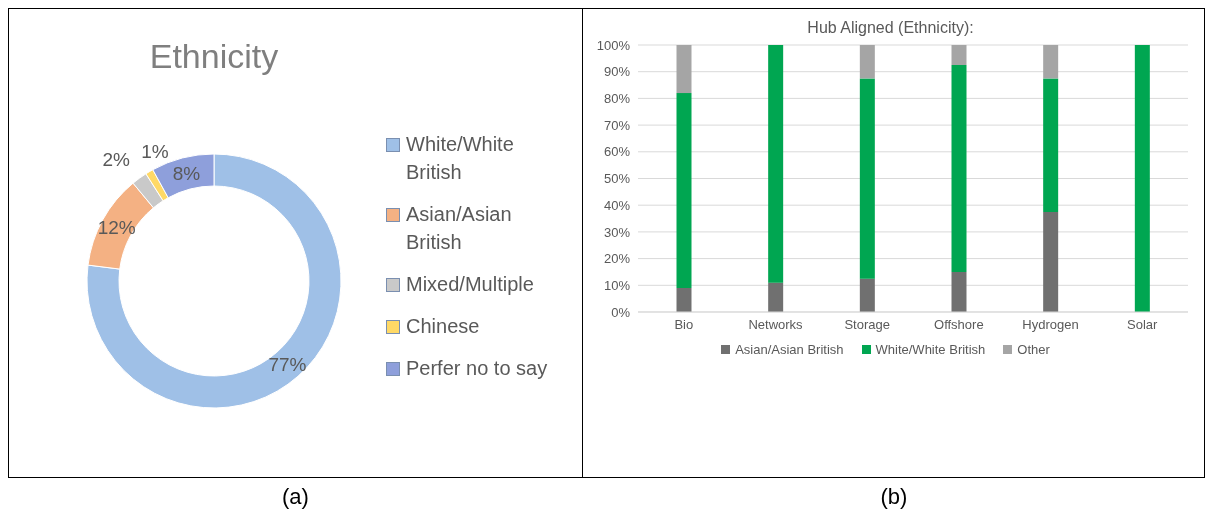 The width and height of the screenshot is (1208, 516). What do you see at coordinates (894, 497) in the screenshot?
I see `text: (b)` at bounding box center [894, 497].